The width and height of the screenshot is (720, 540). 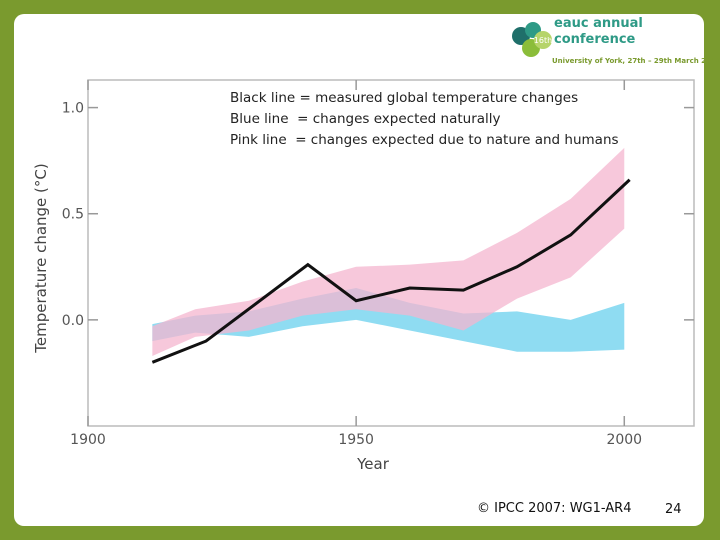 I want to click on source-credit: © IPCC 2007: WG1-AR4, so click(x=554, y=508).